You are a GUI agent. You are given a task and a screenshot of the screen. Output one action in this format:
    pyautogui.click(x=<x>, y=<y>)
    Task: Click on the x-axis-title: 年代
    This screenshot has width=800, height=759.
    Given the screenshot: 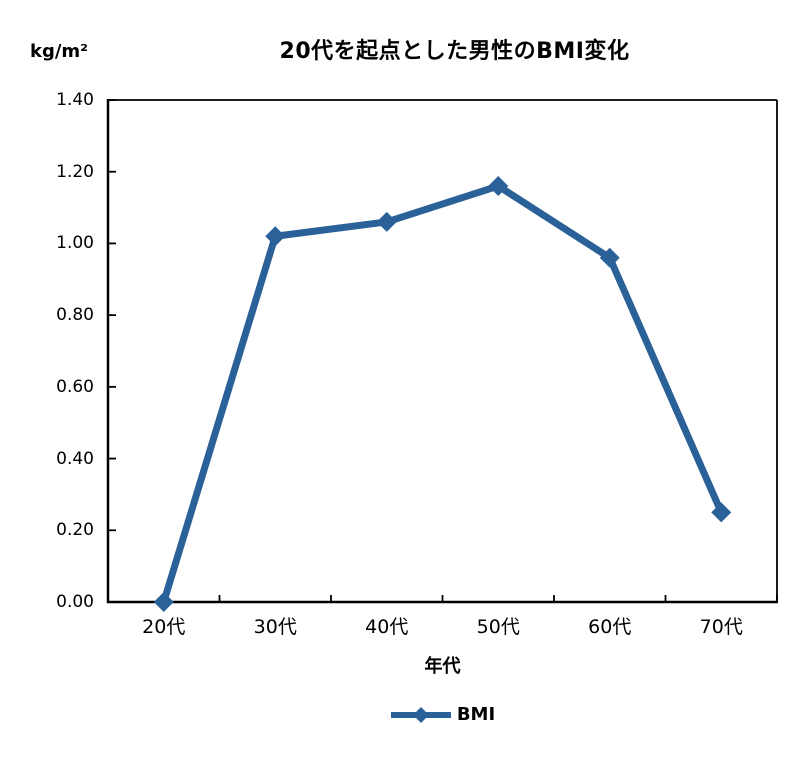 What is the action you would take?
    pyautogui.click(x=442, y=666)
    